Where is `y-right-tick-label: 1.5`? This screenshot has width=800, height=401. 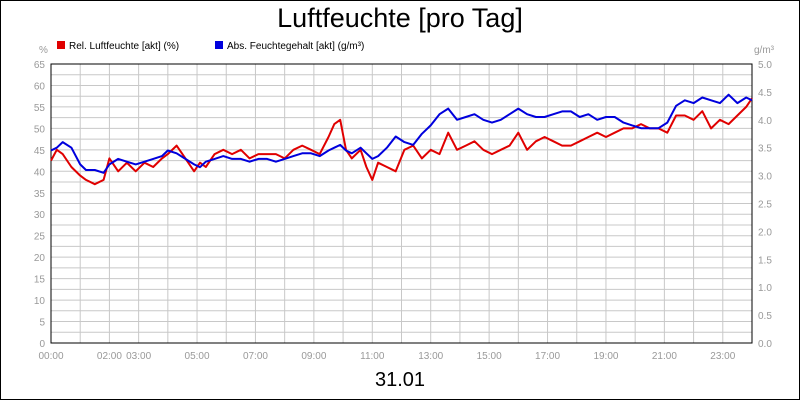
y-right-tick-label: 1.5 is located at coordinates (765, 260).